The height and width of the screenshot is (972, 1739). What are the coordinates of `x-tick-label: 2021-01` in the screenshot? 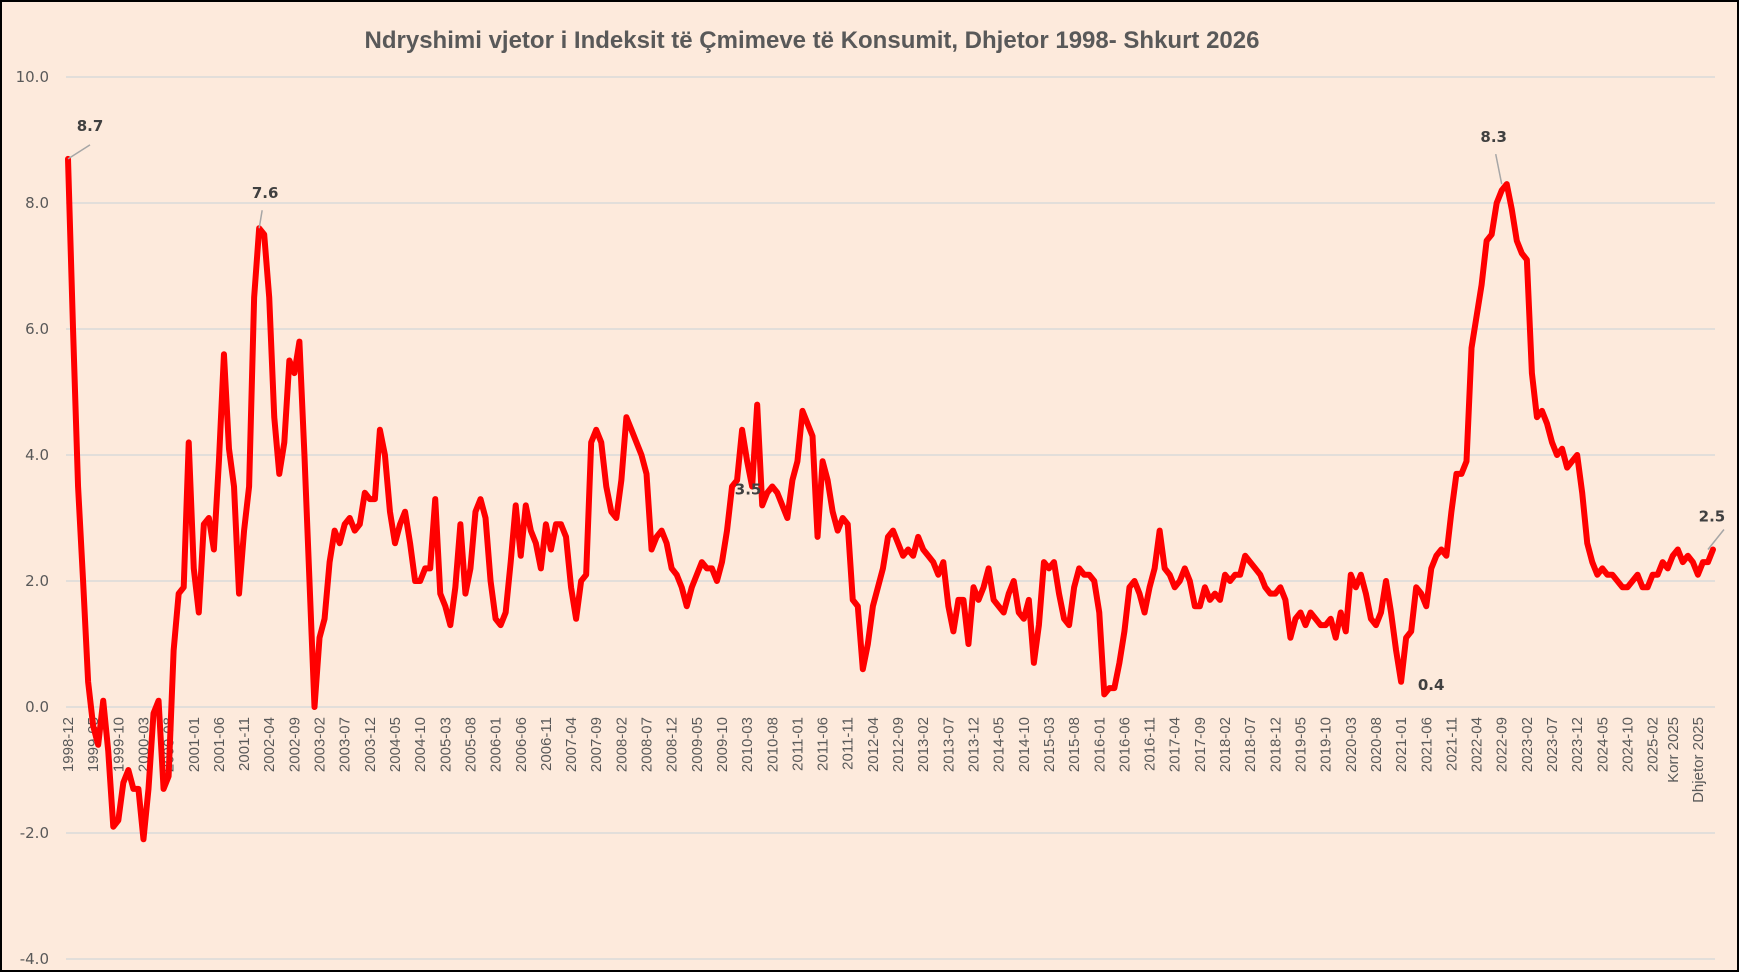 It's located at (1401, 744).